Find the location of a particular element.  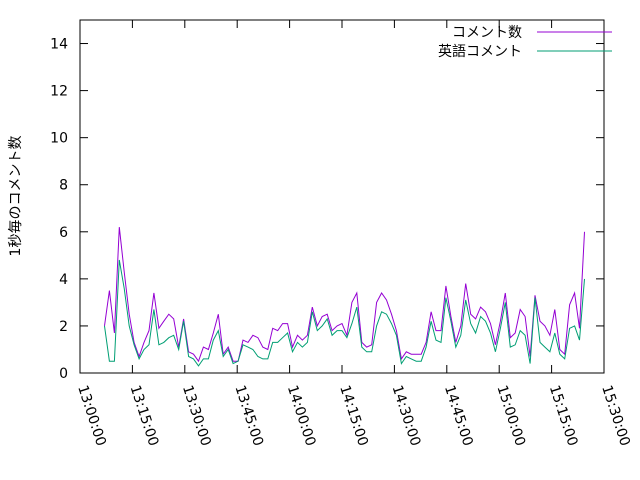

x-tick-label: 13:30:00 is located at coordinates (196, 415).